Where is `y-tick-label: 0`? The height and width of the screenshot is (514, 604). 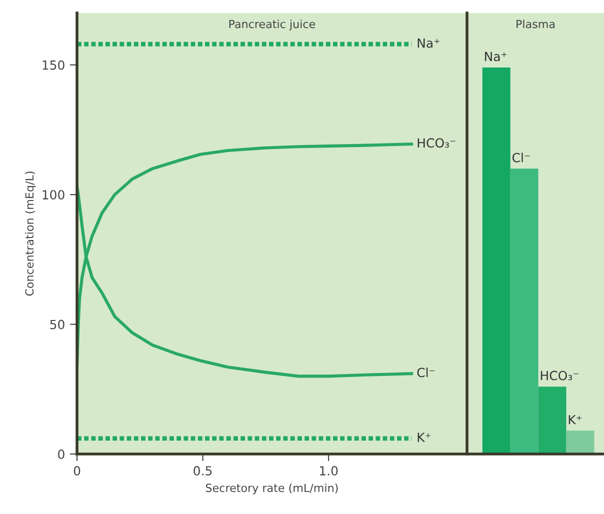 y-tick-label: 0 is located at coordinates (61, 454).